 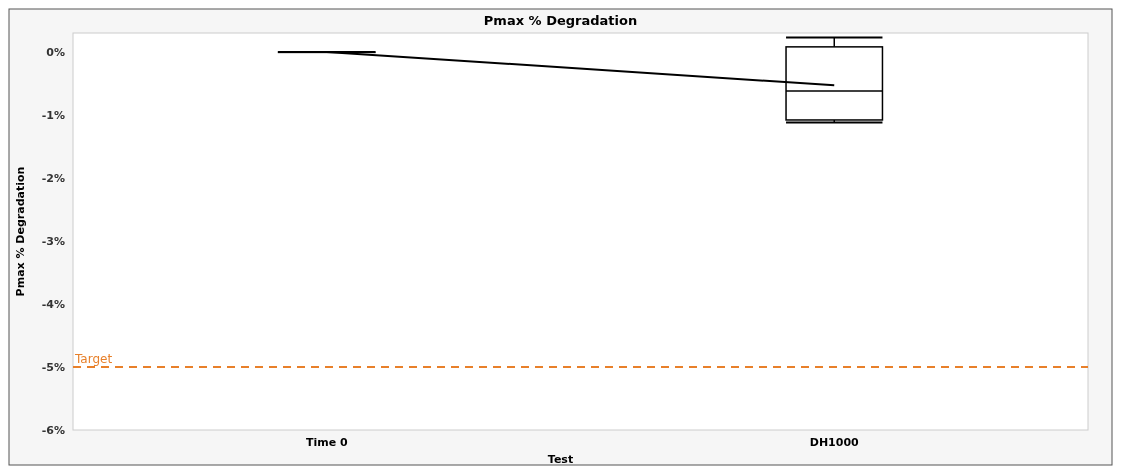 What do you see at coordinates (834, 442) in the screenshot?
I see `x-tick-label: DH1000` at bounding box center [834, 442].